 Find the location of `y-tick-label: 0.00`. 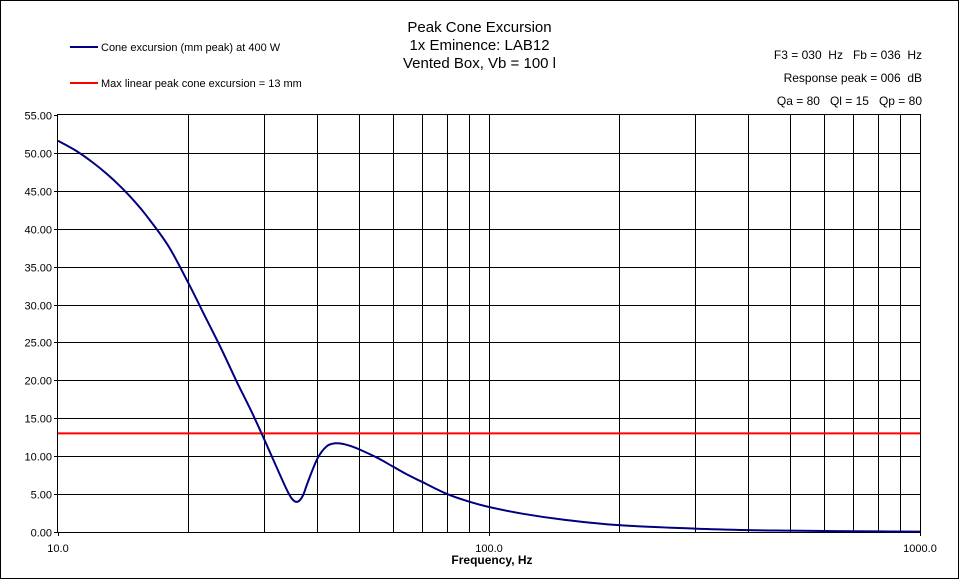

y-tick-label: 0.00 is located at coordinates (41, 534).